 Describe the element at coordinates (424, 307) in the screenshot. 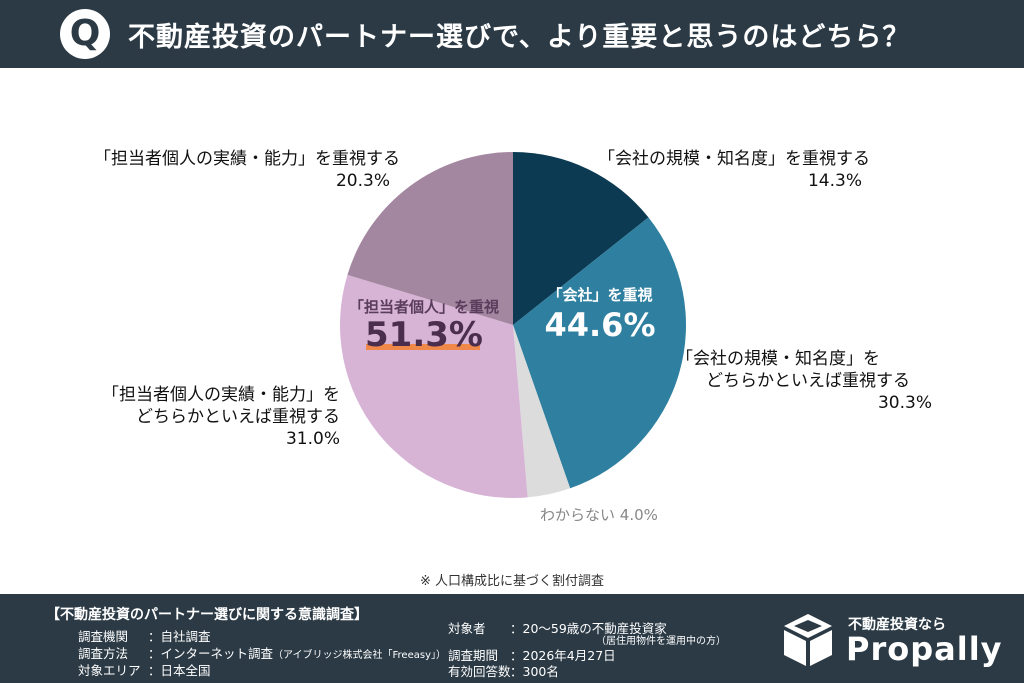

I see `group-label-person: 「担当者個人」を重視` at that location.